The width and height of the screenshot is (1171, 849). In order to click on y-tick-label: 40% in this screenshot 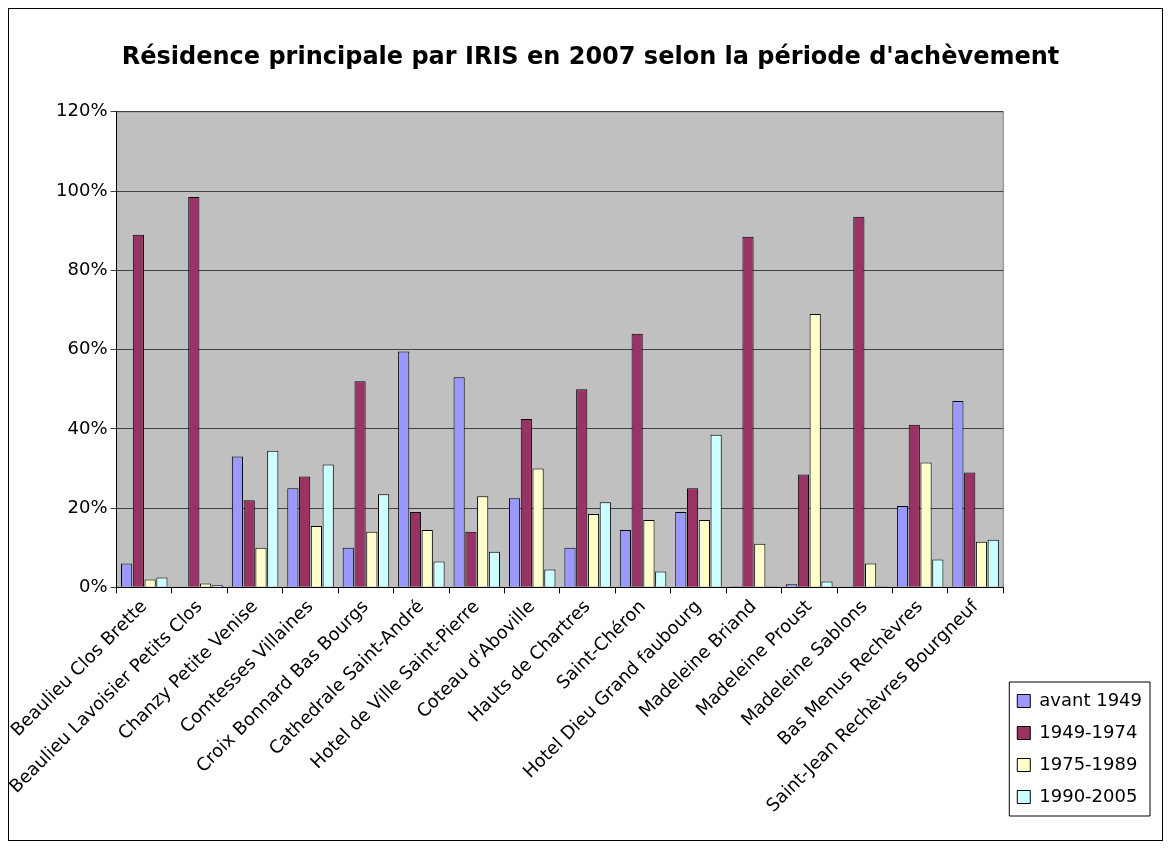, I will do `click(87, 427)`.